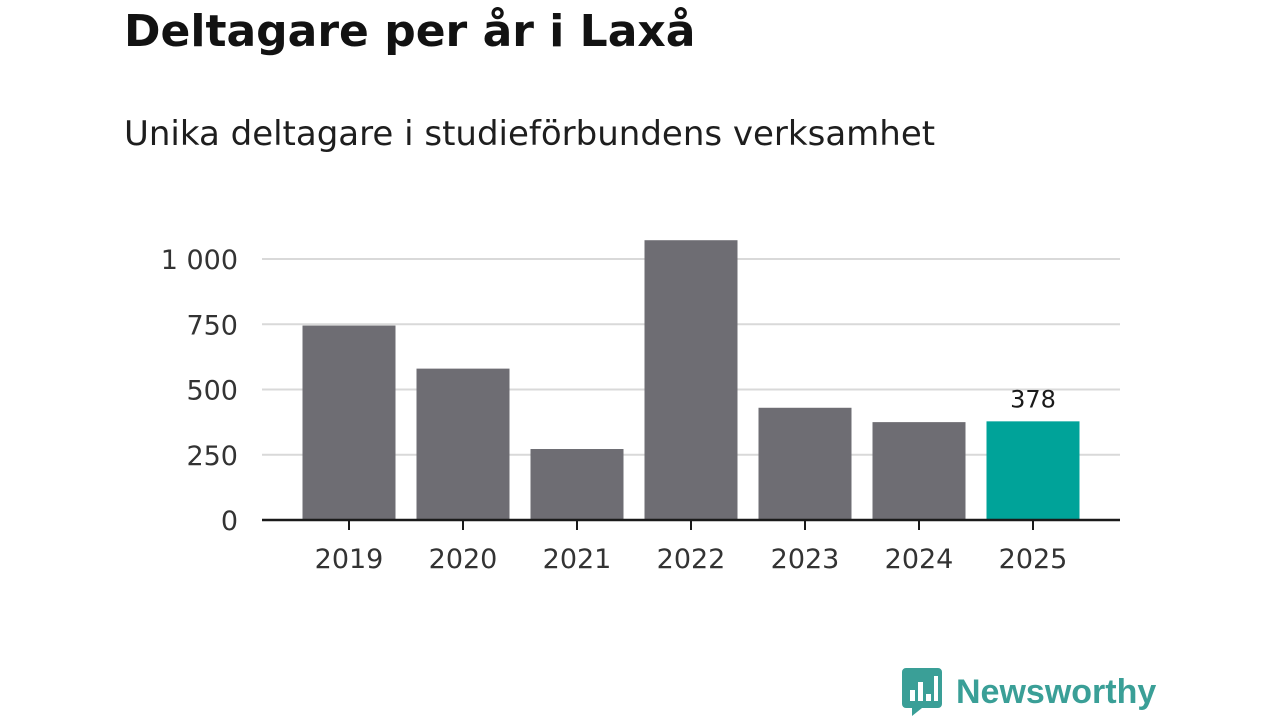 This screenshot has height=720, width=1280. Describe the element at coordinates (805, 463) in the screenshot. I see `bar-2023` at that location.